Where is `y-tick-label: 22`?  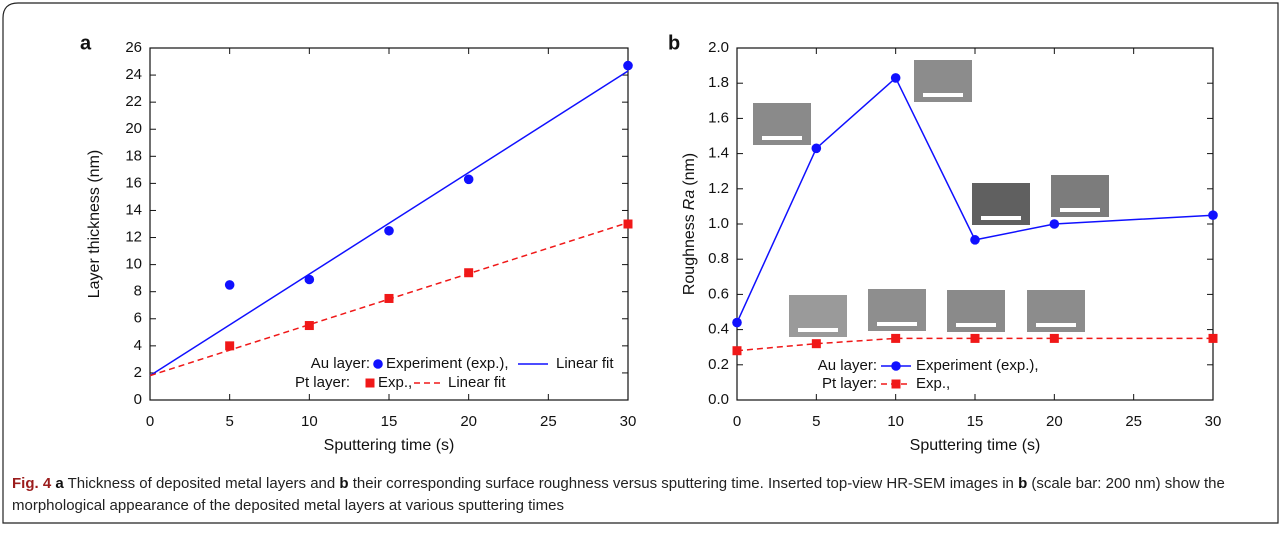 y-tick-label: 22 is located at coordinates (133, 101).